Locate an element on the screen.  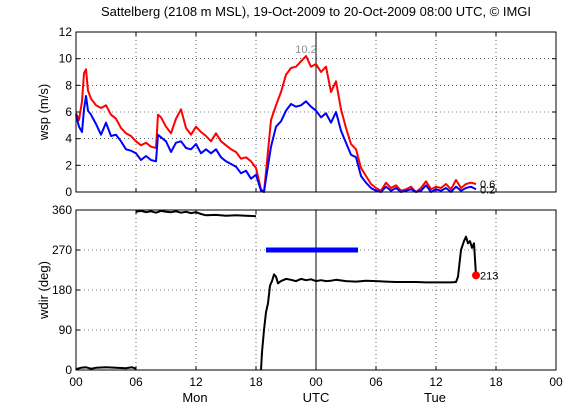
wind-direction-annotation: 213 is located at coordinates (489, 276).